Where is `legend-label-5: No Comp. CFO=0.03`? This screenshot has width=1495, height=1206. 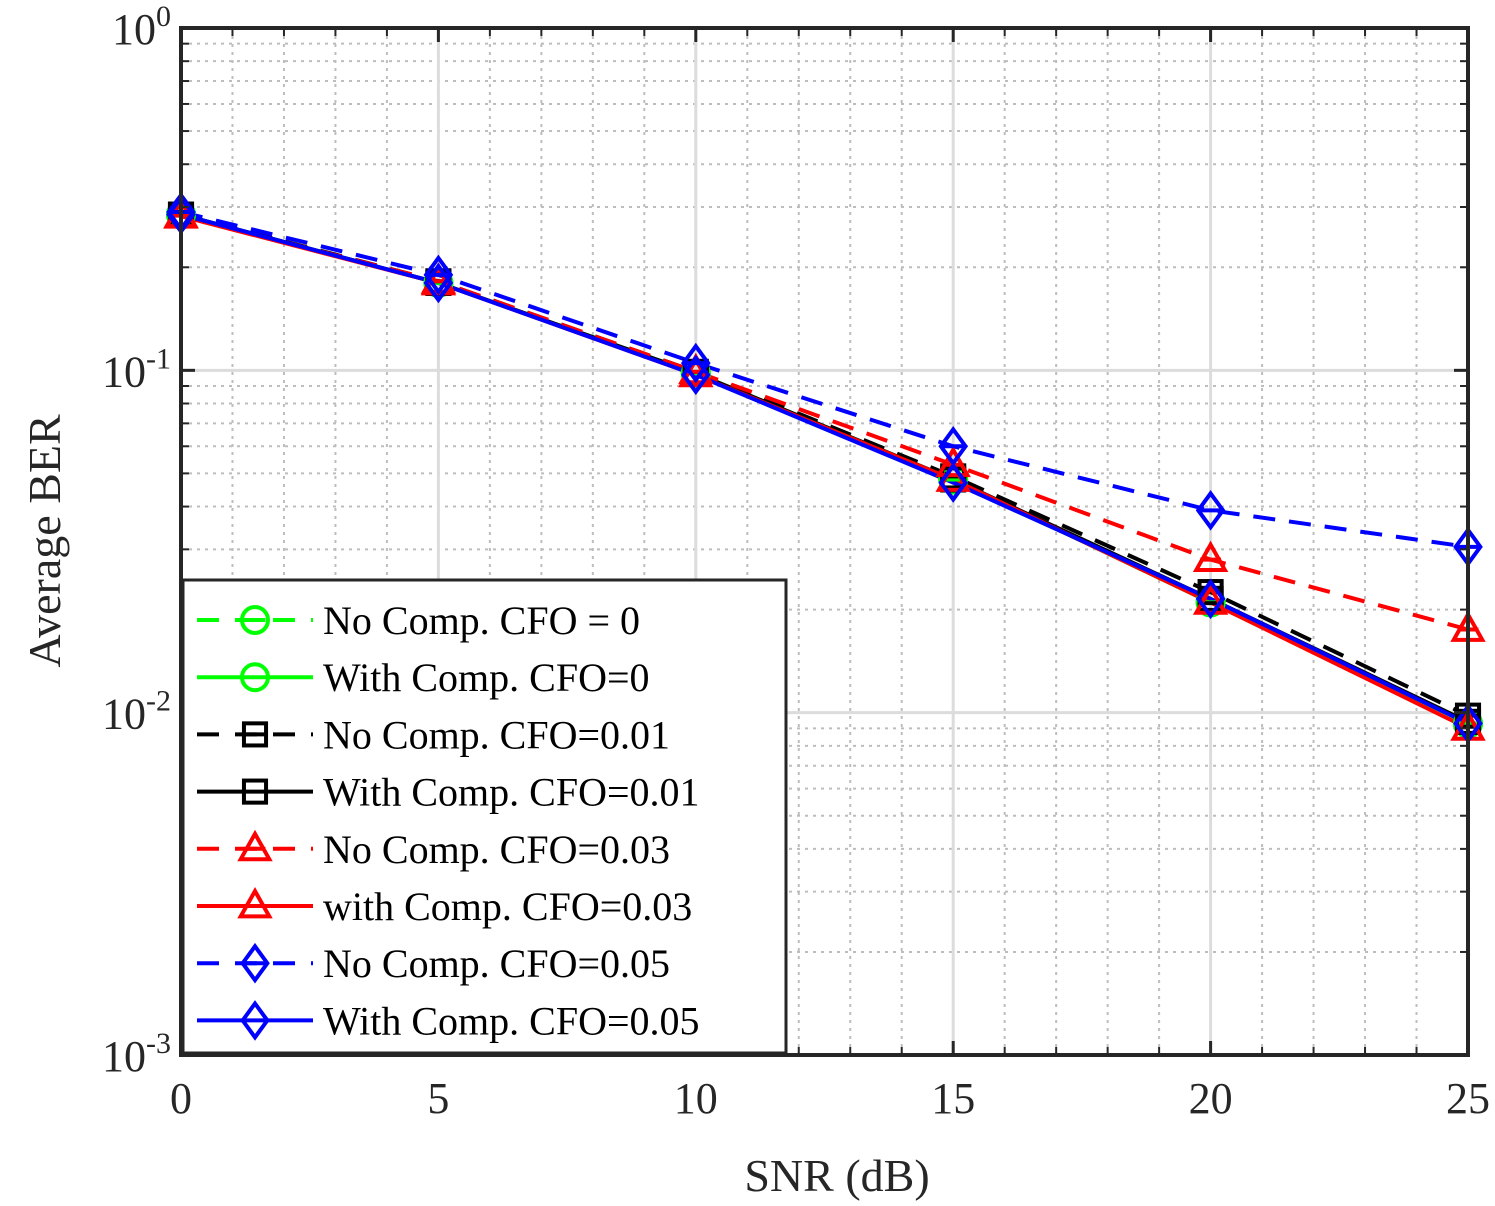
legend-label-5: No Comp. CFO=0.03 is located at coordinates (496, 849).